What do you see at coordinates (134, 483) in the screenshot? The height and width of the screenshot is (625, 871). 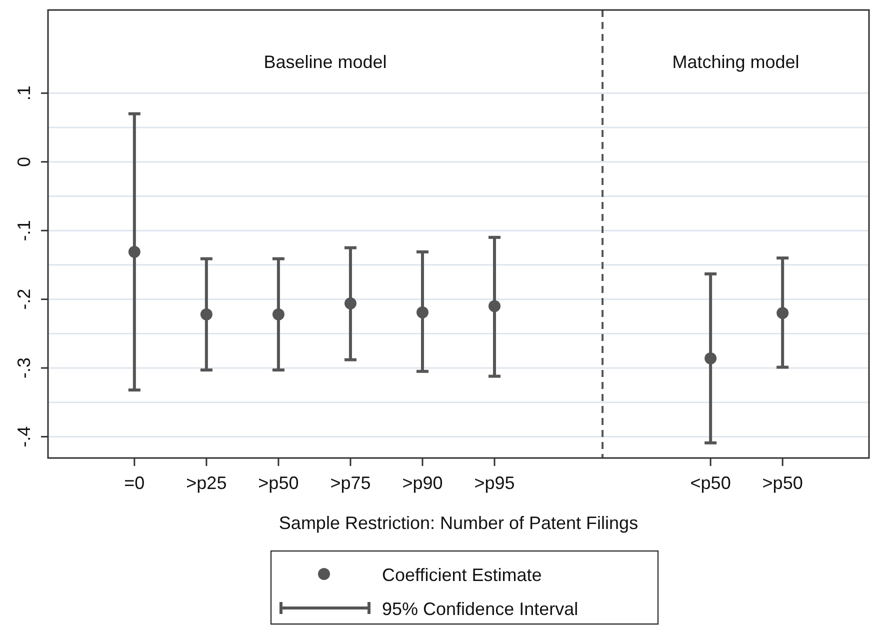 I see `x-tick-label: =0` at bounding box center [134, 483].